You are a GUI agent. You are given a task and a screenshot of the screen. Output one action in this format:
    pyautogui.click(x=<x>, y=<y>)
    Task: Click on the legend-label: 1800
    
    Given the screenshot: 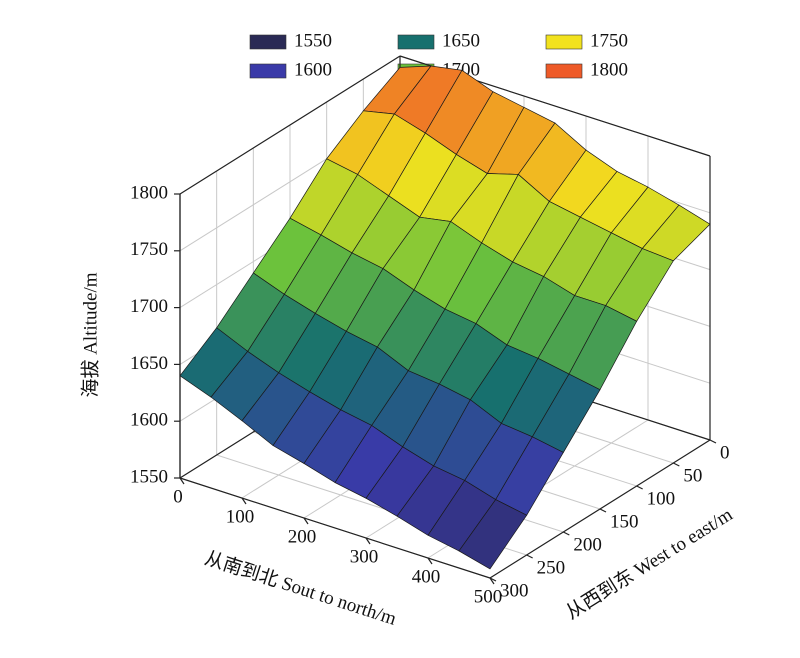 What is the action you would take?
    pyautogui.click(x=609, y=69)
    